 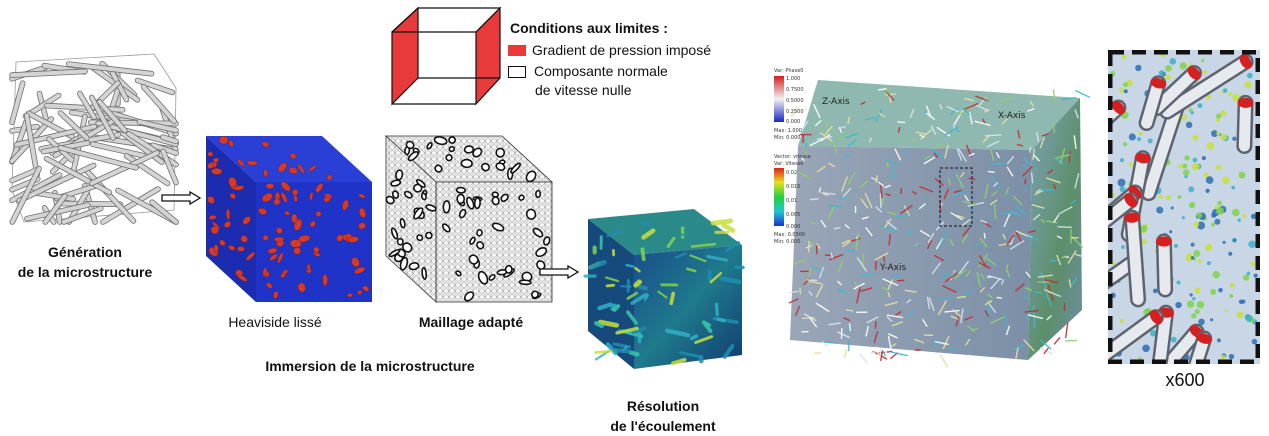 What do you see at coordinates (181, 198) in the screenshot?
I see `arrow-icon` at bounding box center [181, 198].